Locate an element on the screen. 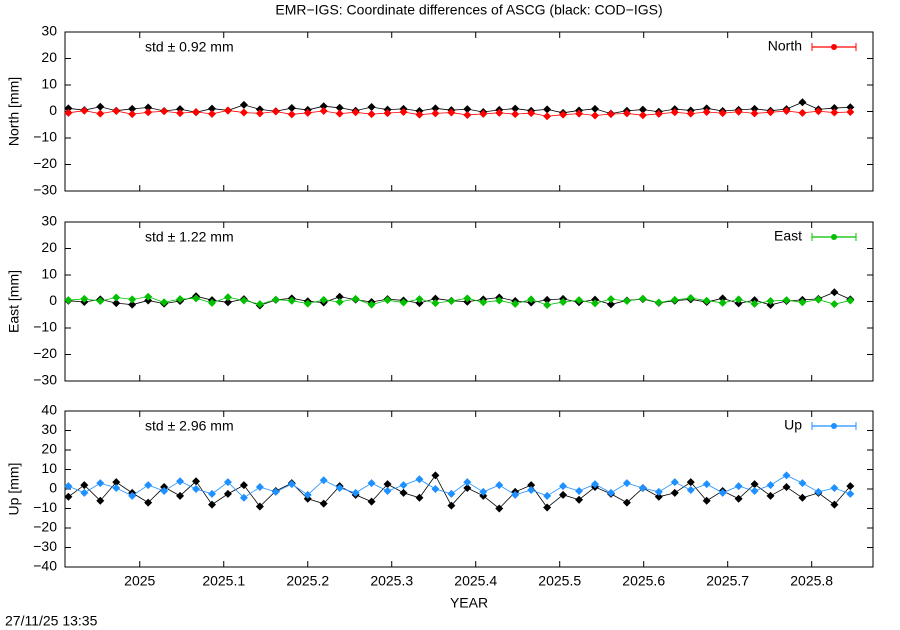  series-line is located at coordinates (459, 113).